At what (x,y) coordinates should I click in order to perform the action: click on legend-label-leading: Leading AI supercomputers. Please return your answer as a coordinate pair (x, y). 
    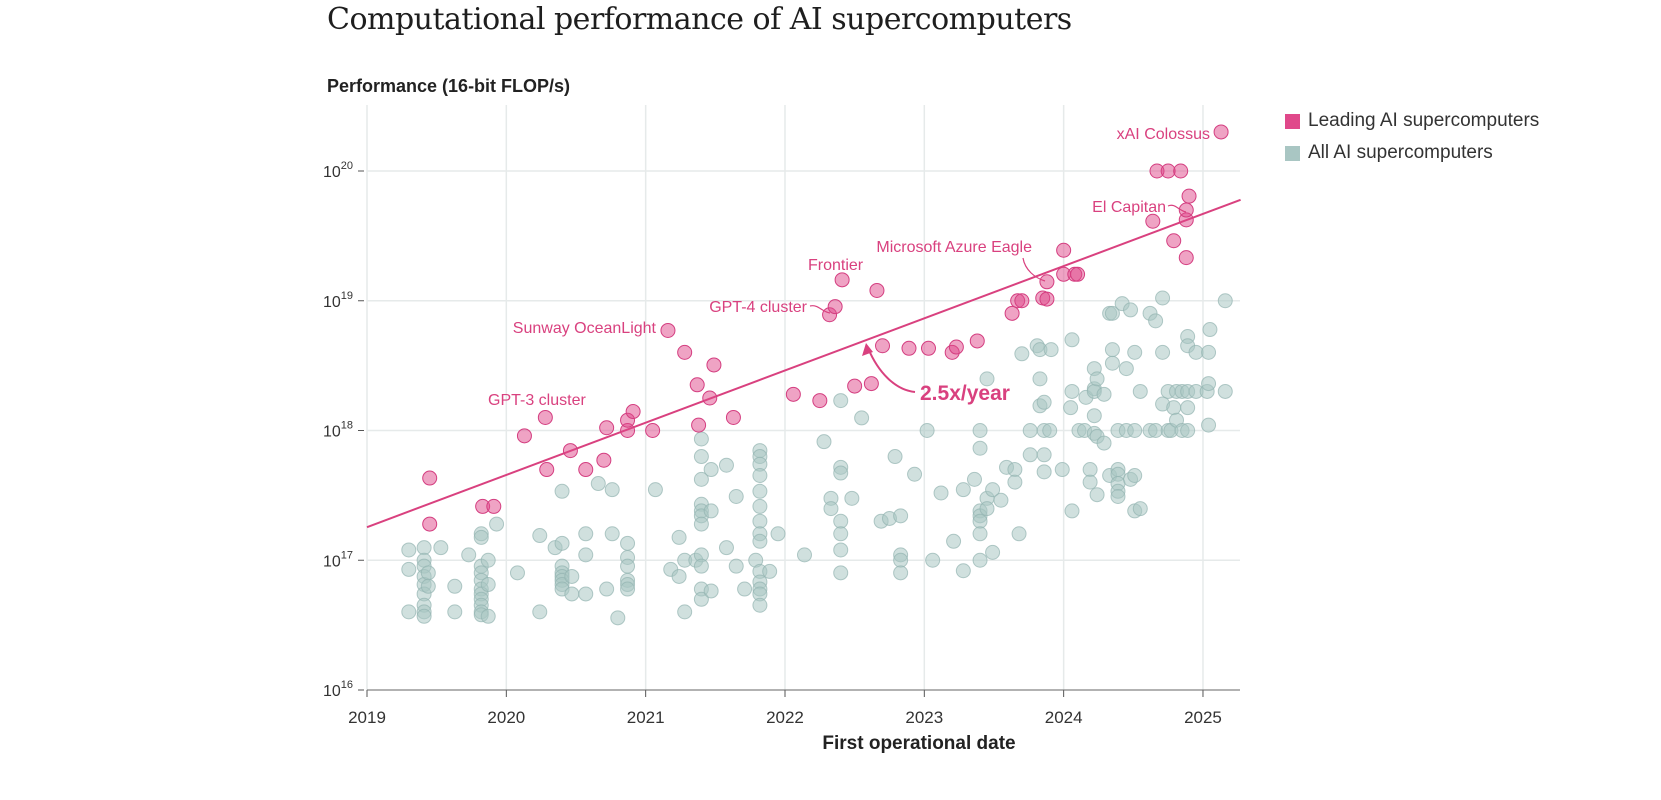
    Looking at the image, I should click on (1424, 120).